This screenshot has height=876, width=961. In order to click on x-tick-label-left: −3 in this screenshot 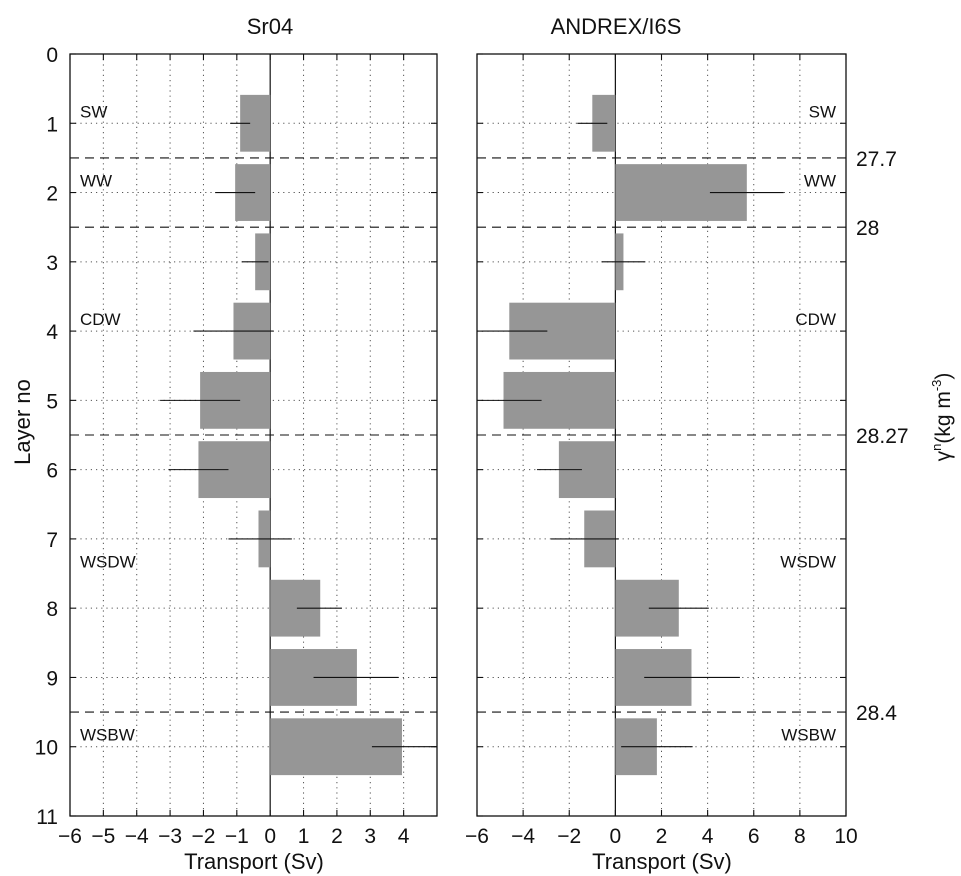, I will do `click(170, 836)`.